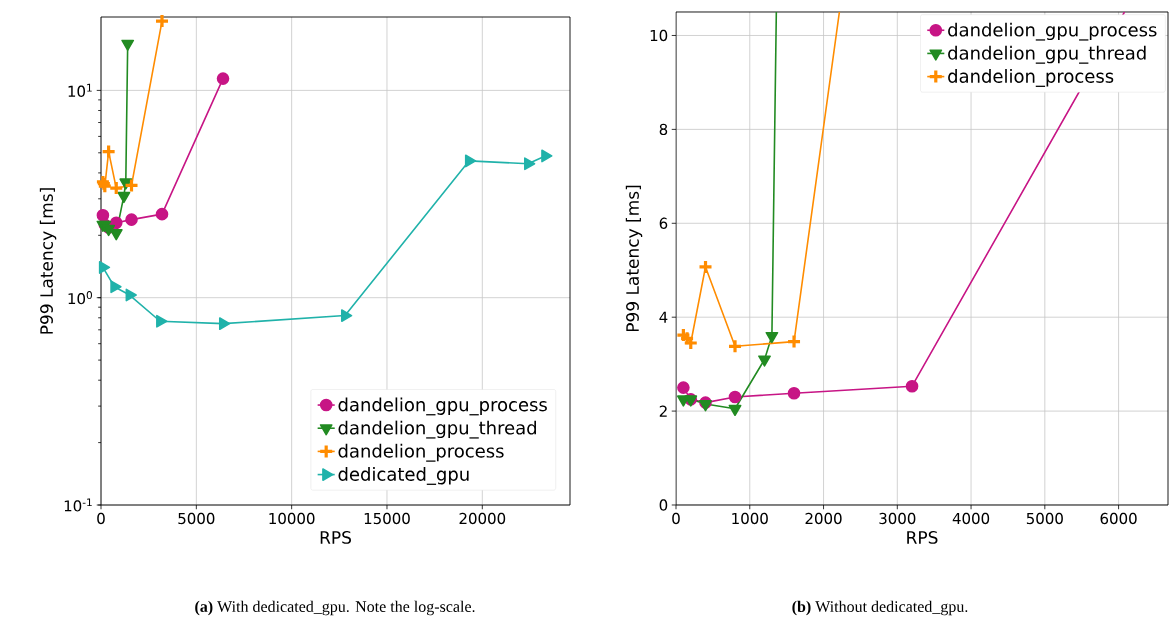  Describe the element at coordinates (663, 505) in the screenshot. I see `y-tick-label: 0` at that location.